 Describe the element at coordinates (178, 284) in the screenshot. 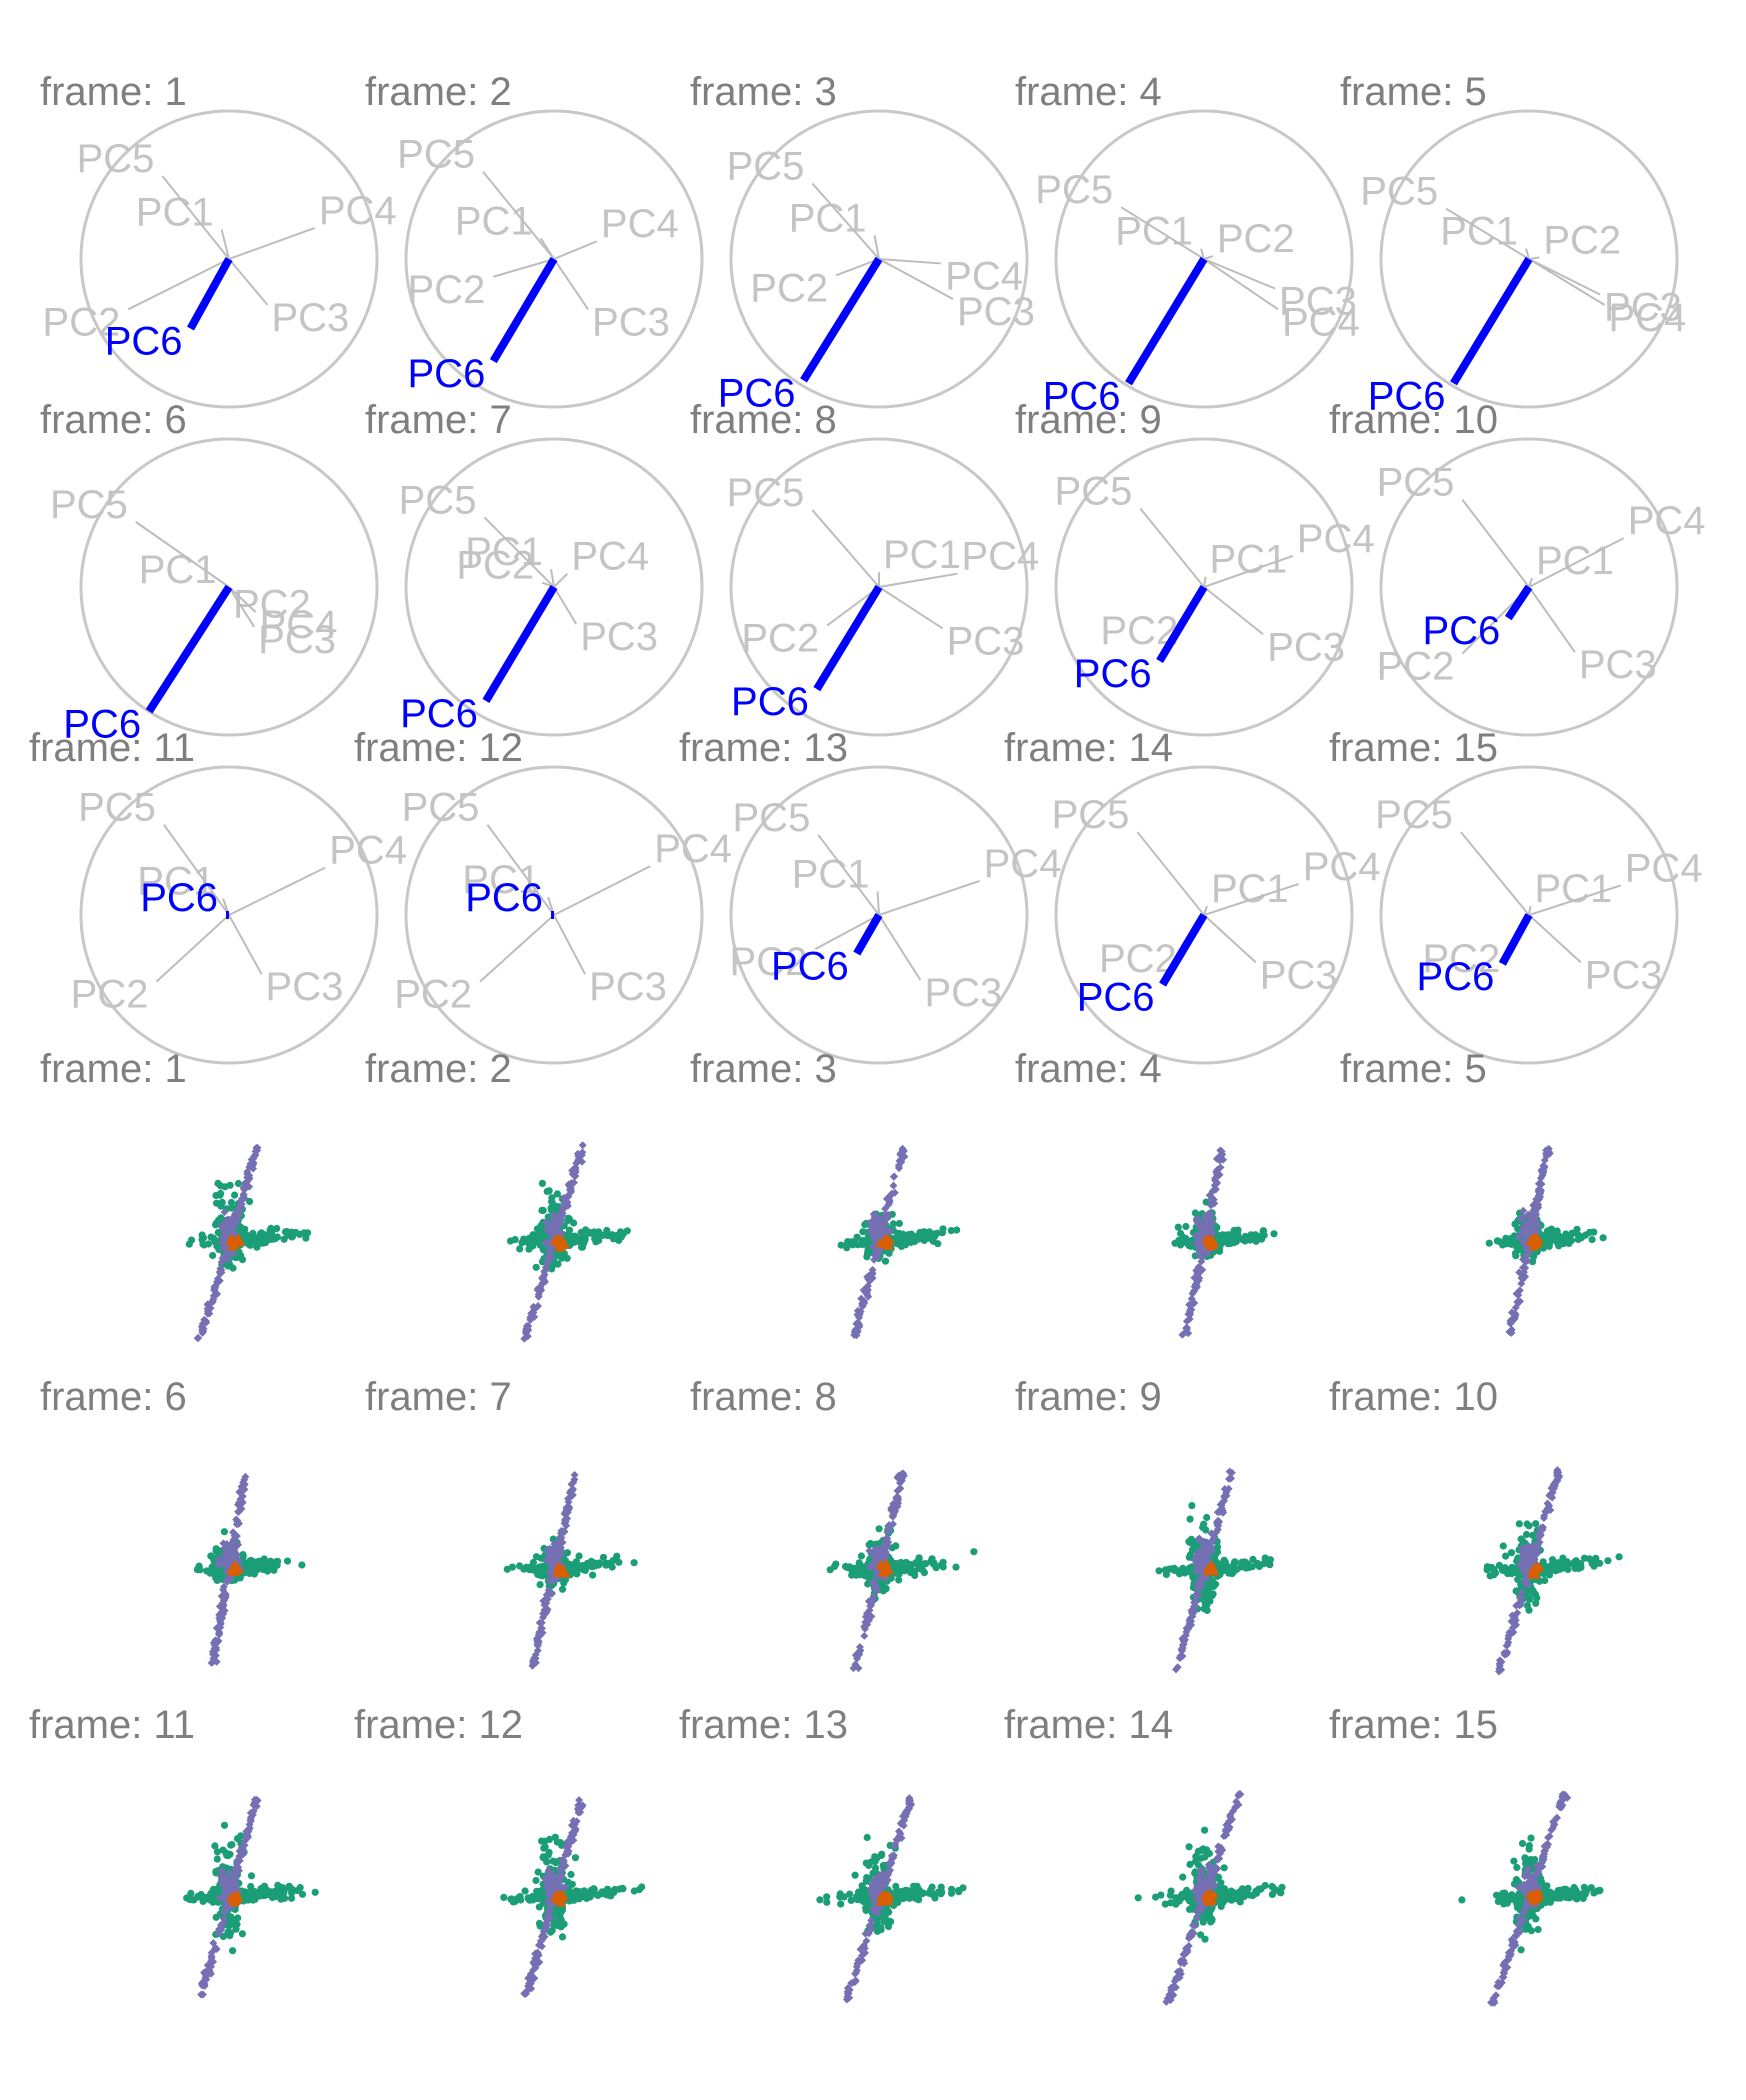

I see `axis-line-pc2` at that location.